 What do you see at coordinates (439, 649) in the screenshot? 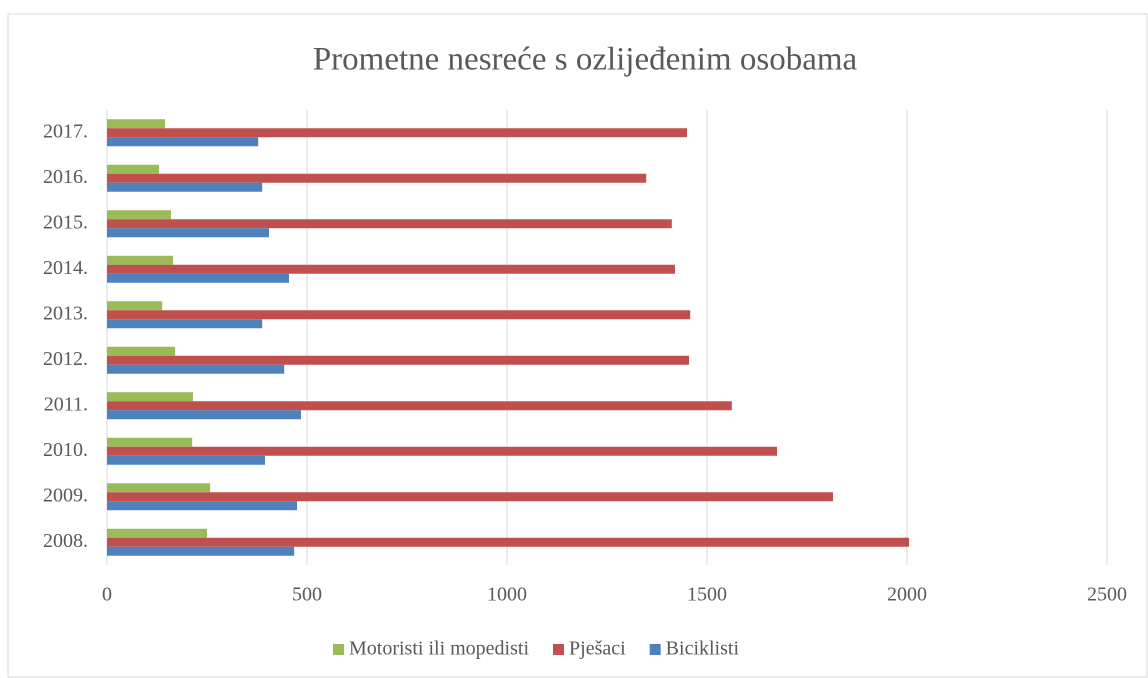
I see `legend-label: Motoristi ili mopedisti` at bounding box center [439, 649].